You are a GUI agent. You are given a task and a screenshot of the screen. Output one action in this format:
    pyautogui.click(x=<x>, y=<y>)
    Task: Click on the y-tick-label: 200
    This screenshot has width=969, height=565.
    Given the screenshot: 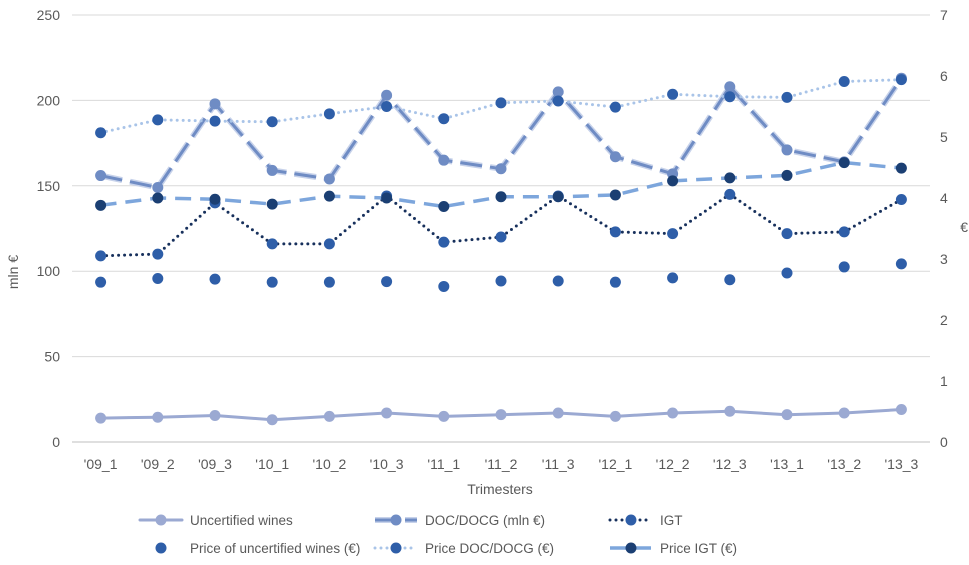 What is the action you would take?
    pyautogui.click(x=49, y=100)
    